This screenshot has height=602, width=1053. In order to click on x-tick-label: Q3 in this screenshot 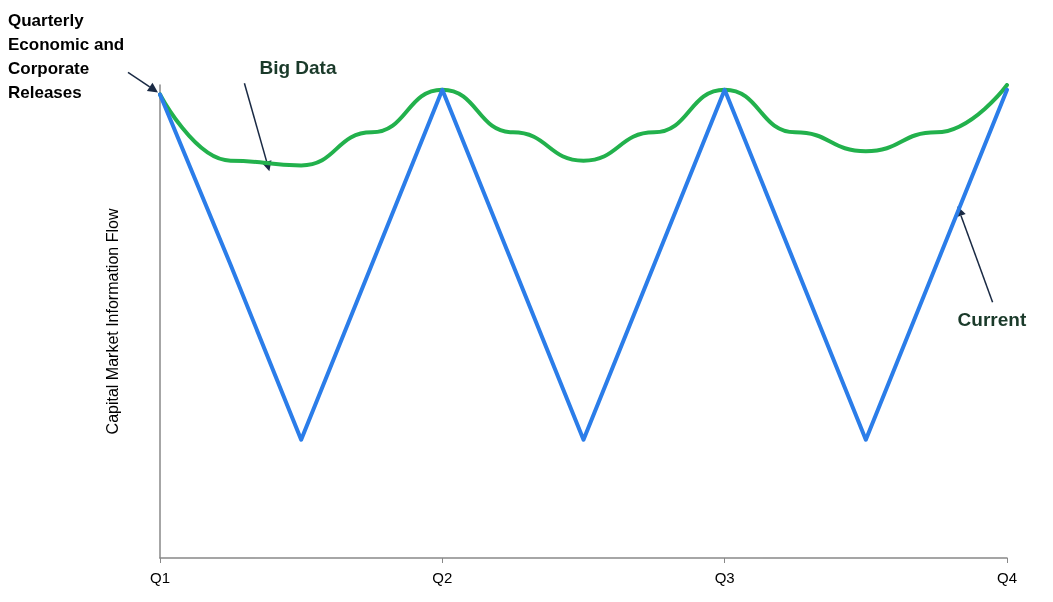, I will do `click(724, 577)`.